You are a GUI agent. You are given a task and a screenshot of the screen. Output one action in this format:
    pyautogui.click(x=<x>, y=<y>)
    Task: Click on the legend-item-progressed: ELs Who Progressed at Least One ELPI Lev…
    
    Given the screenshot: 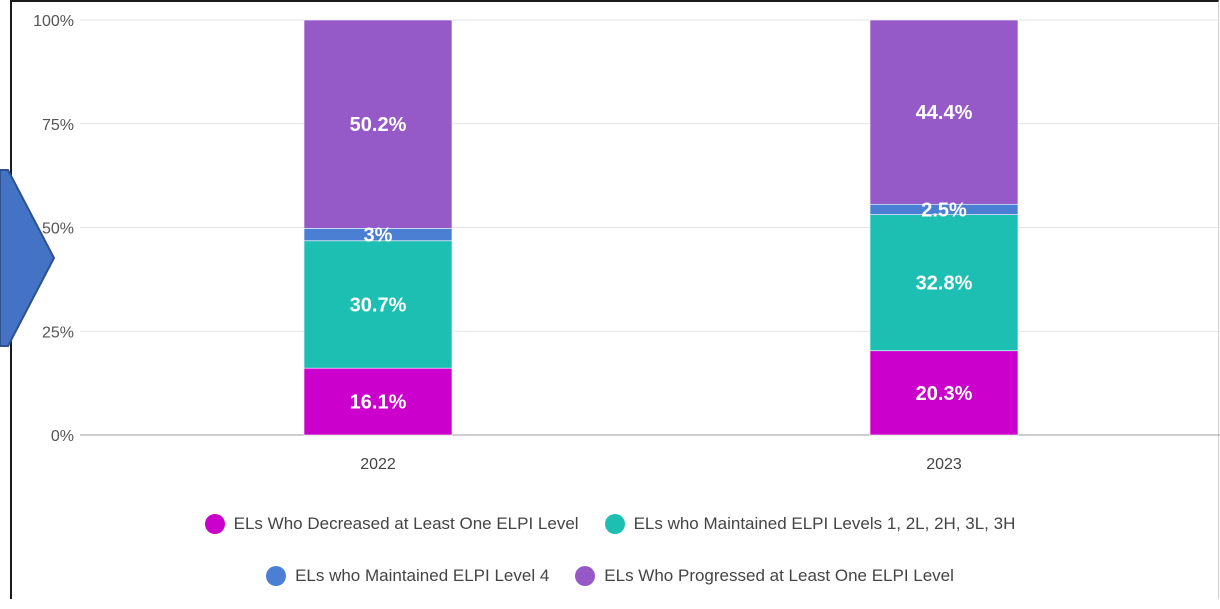 What is the action you would take?
    pyautogui.click(x=764, y=576)
    